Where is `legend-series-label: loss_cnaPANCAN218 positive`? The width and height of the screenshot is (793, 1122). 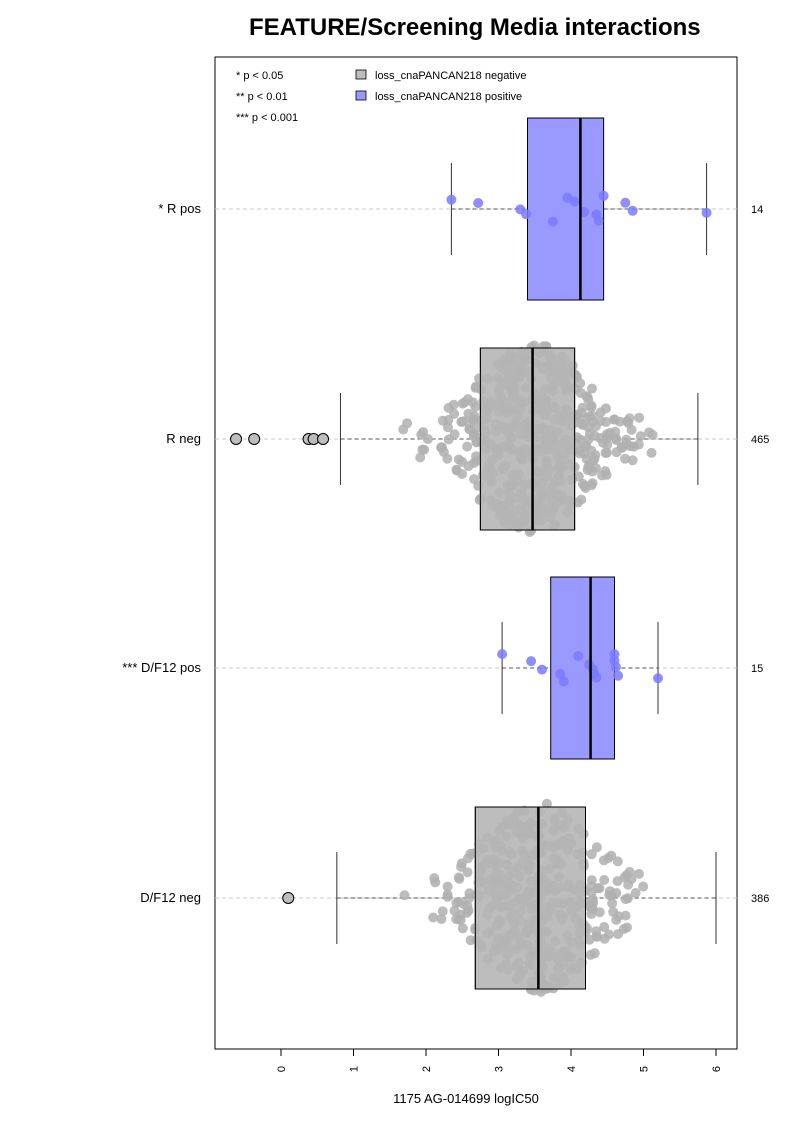 legend-series-label: loss_cnaPANCAN218 positive is located at coordinates (448, 97).